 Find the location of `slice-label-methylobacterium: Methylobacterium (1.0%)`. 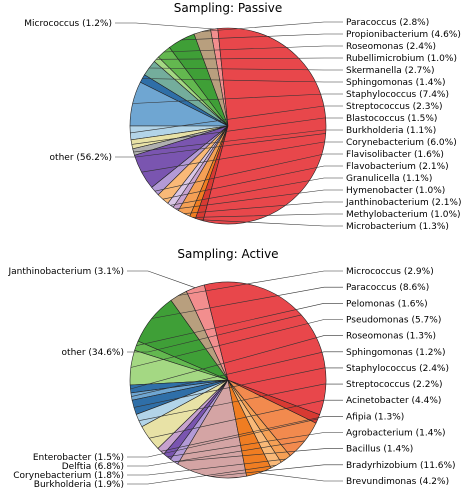

slice-label-methylobacterium: Methylobacterium (1.0%) is located at coordinates (403, 215).